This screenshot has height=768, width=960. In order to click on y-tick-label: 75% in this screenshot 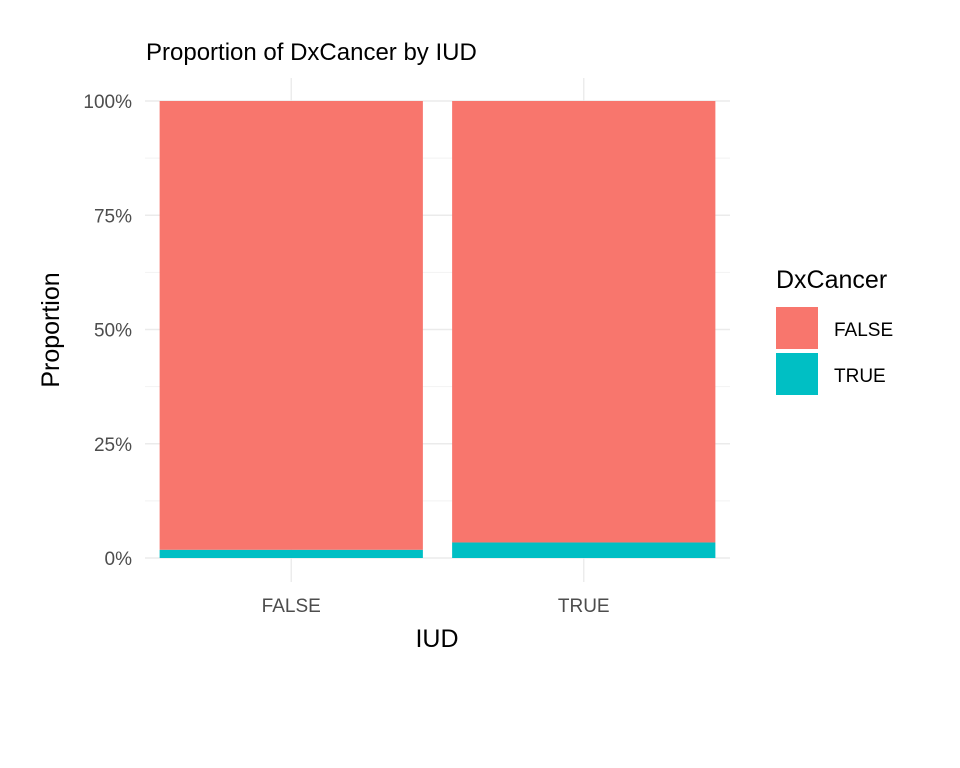, I will do `click(113, 216)`.